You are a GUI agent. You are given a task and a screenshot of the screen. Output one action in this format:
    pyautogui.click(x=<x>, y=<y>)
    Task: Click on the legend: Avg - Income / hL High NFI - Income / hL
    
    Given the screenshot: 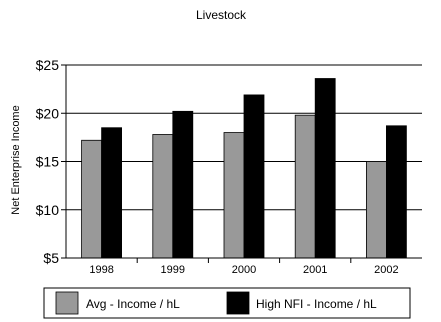 What is the action you would take?
    pyautogui.click(x=227, y=303)
    